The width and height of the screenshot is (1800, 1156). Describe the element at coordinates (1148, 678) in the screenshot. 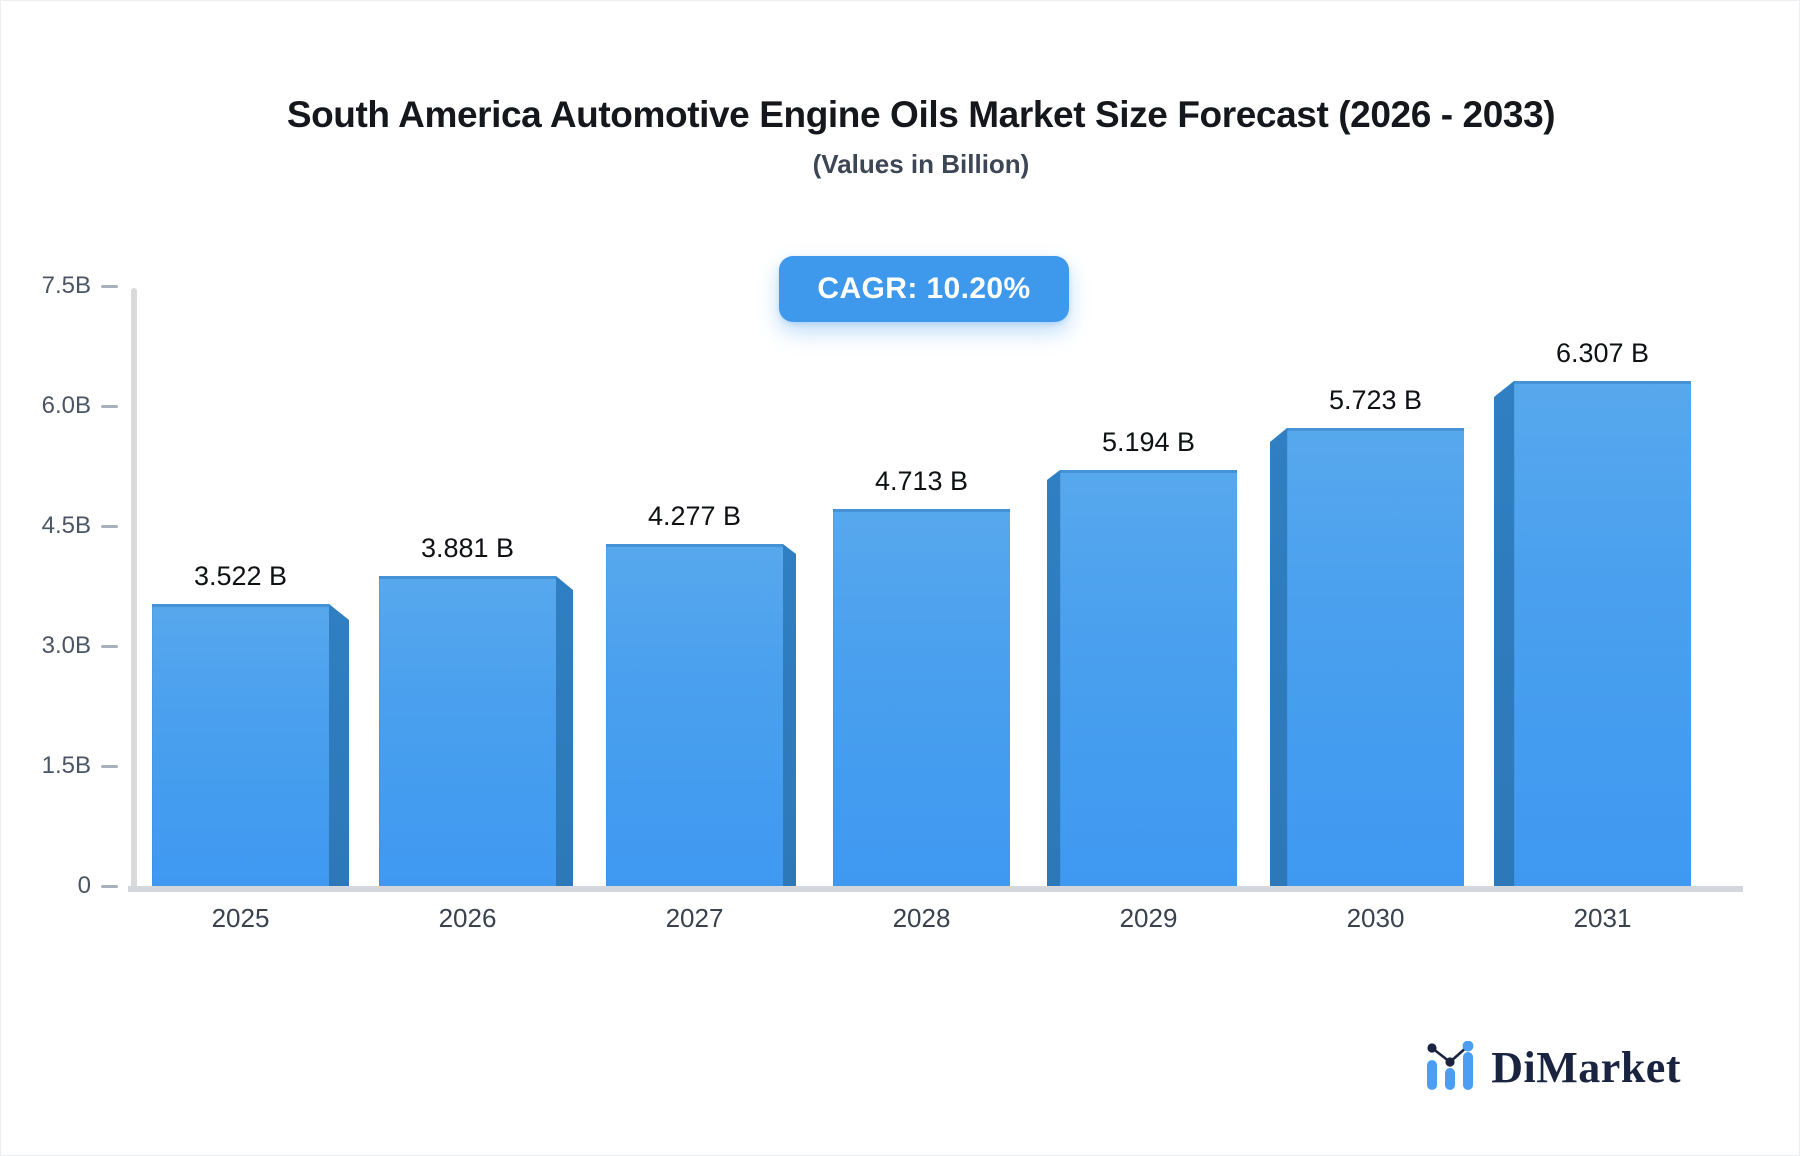

I see `bar-2029` at that location.